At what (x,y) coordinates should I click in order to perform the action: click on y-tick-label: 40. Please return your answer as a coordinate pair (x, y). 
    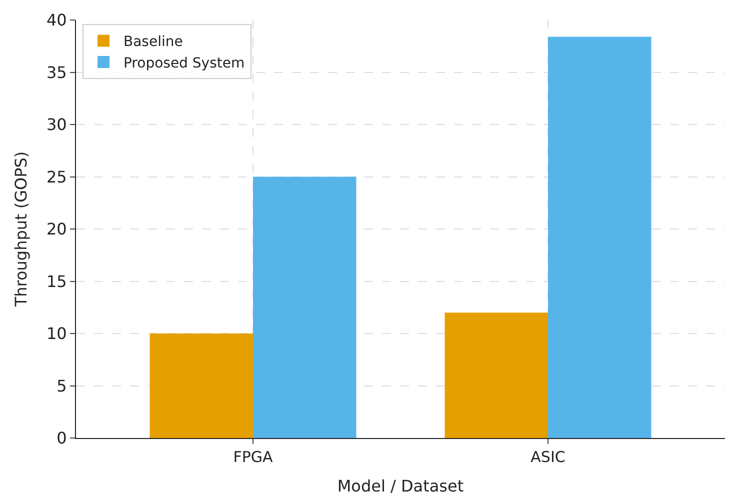
    Looking at the image, I should click on (56, 20).